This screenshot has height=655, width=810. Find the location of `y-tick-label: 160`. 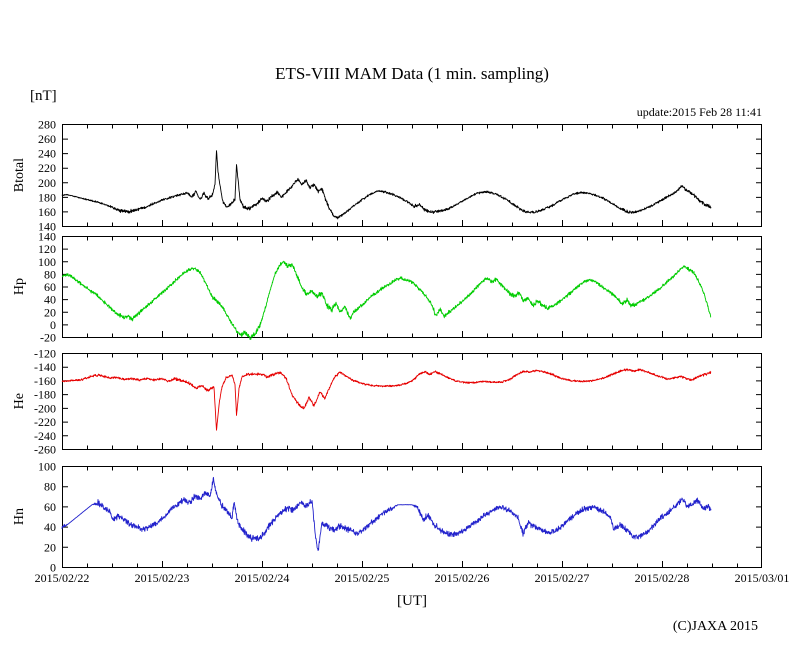

y-tick-label: 160 is located at coordinates (47, 212).